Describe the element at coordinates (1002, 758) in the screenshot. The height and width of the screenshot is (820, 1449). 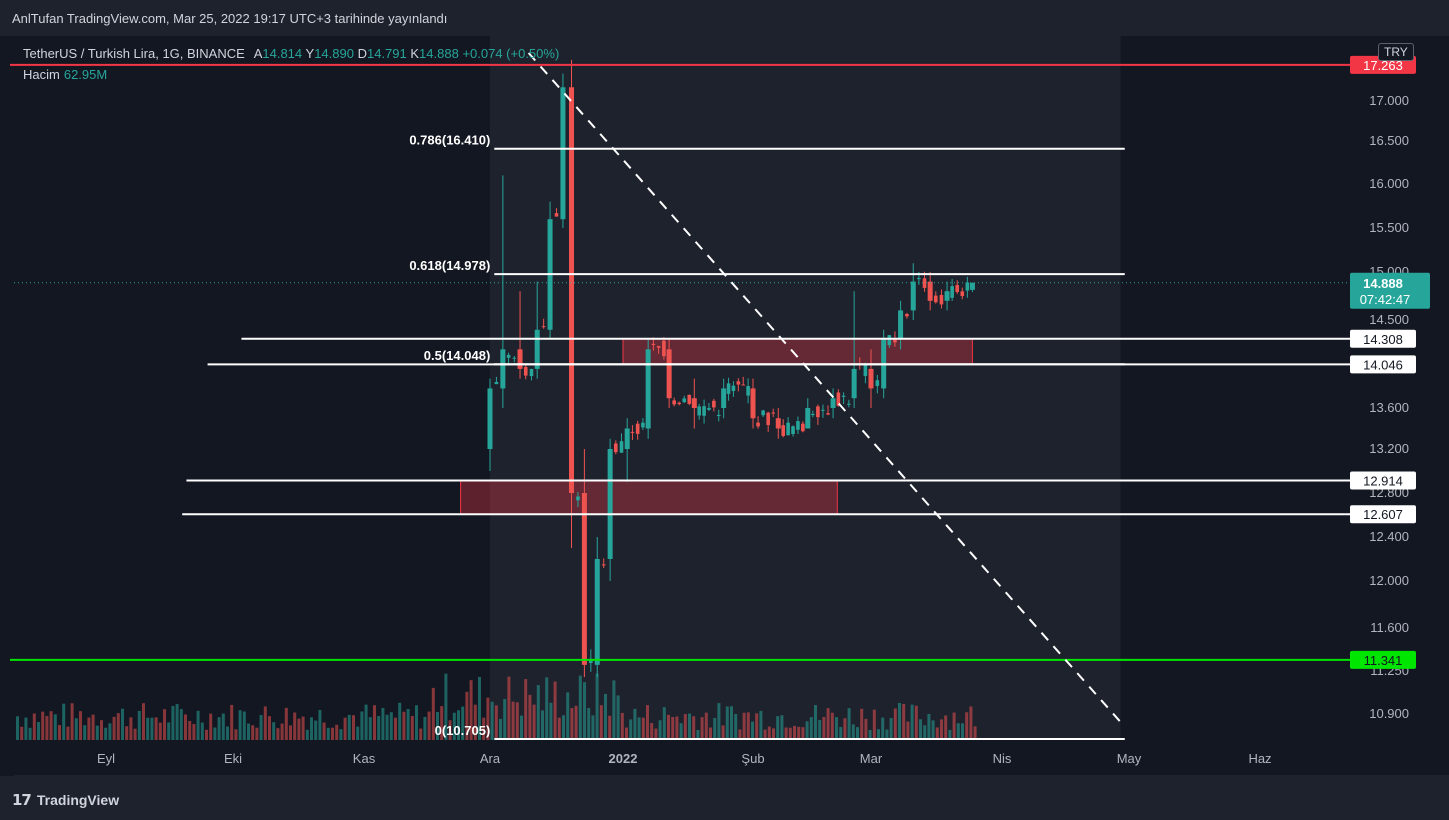
I see `x-tick-label: Nis` at that location.